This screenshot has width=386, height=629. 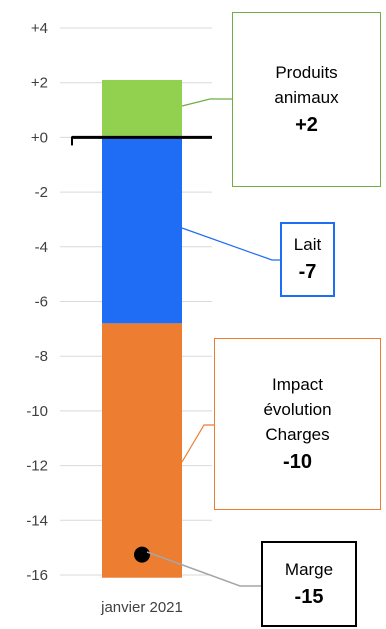 What do you see at coordinates (39, 83) in the screenshot?
I see `y-tick-label: +2` at bounding box center [39, 83].